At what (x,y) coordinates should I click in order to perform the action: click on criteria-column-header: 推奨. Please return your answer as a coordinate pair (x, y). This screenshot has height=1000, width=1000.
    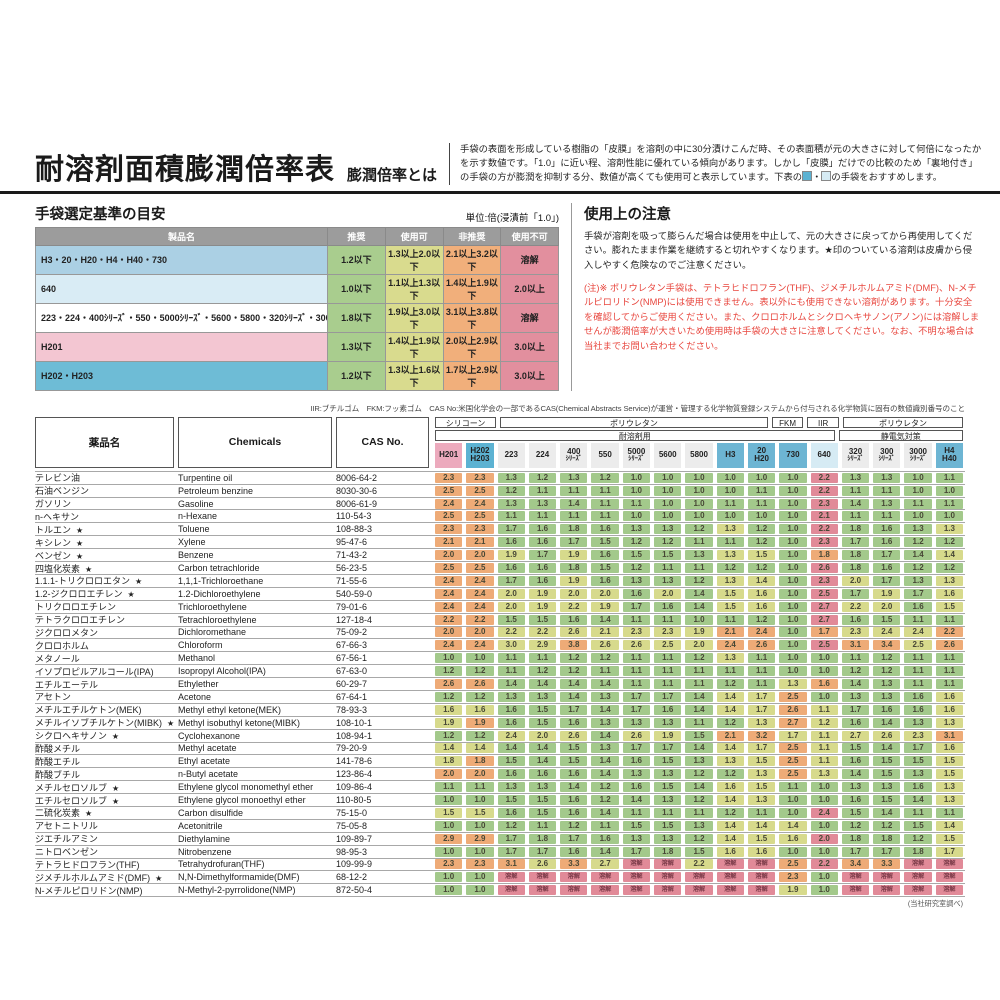
    Looking at the image, I should click on (356, 236).